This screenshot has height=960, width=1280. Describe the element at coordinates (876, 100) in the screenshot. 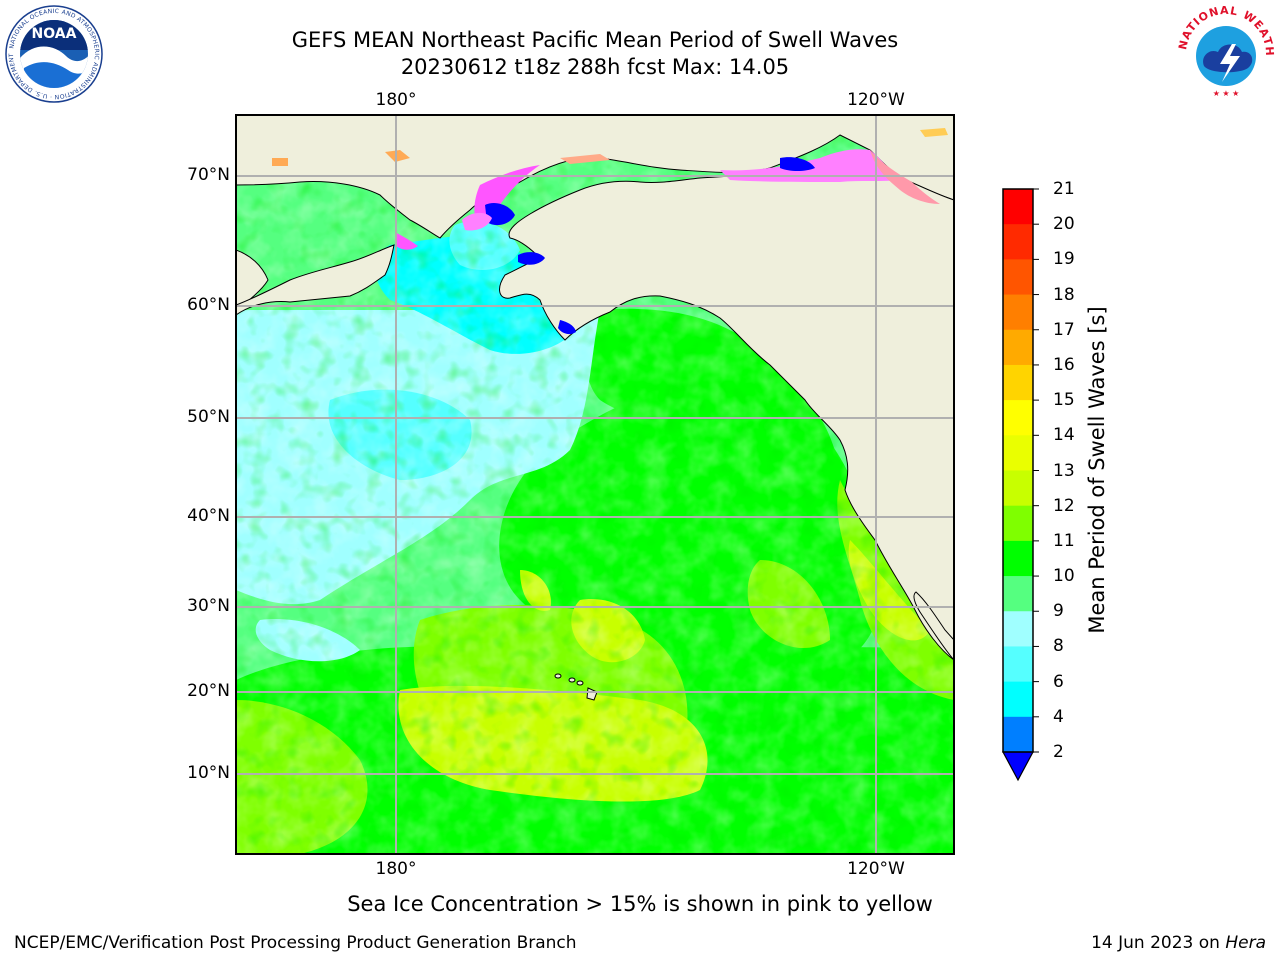

I see `lon-label-top-120w: 120°W` at that location.